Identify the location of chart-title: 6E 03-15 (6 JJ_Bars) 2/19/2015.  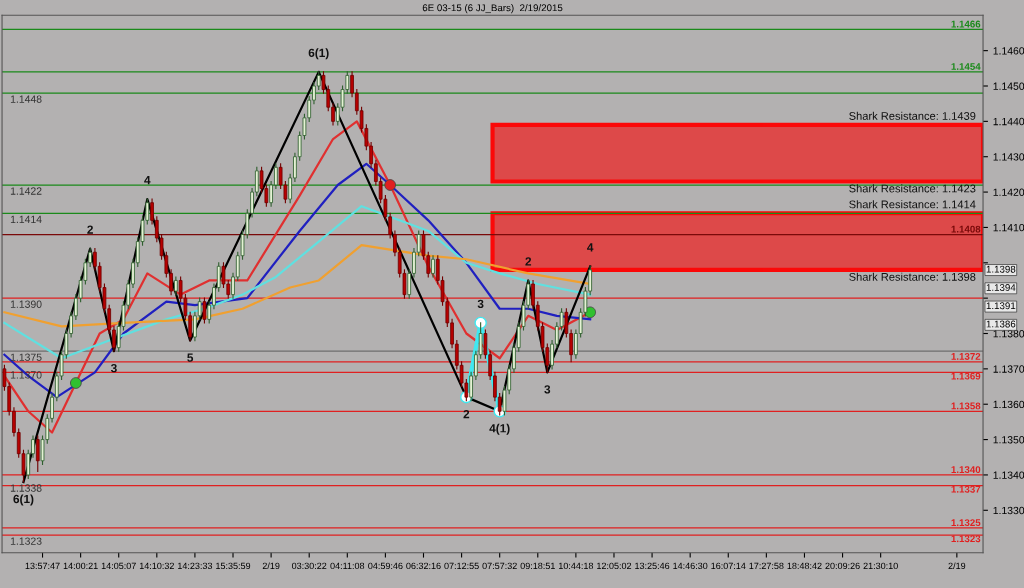
(492, 9).